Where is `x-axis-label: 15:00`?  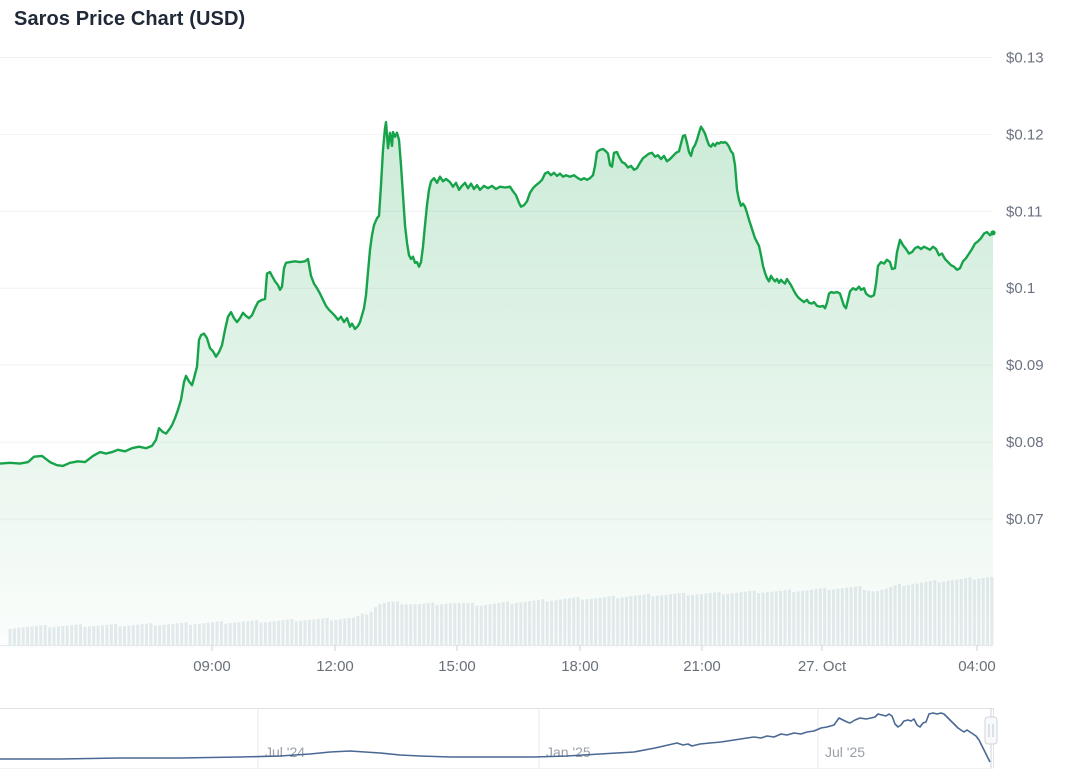
x-axis-label: 15:00 is located at coordinates (457, 666).